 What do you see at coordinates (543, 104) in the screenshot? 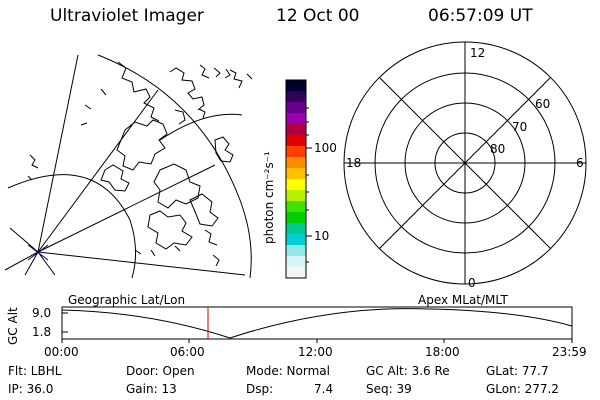
I see `mlat-label-60: 60` at bounding box center [543, 104].